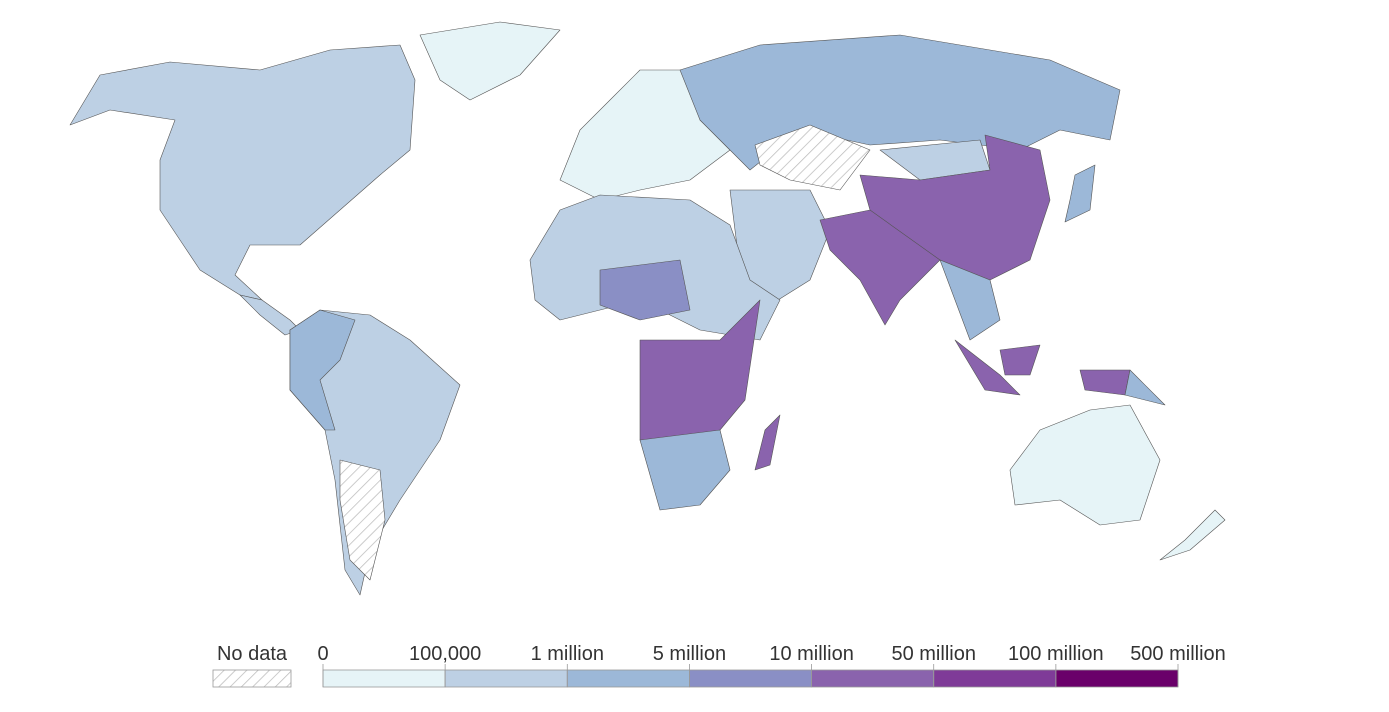  Describe the element at coordinates (490, 61) in the screenshot. I see `greenland` at that location.